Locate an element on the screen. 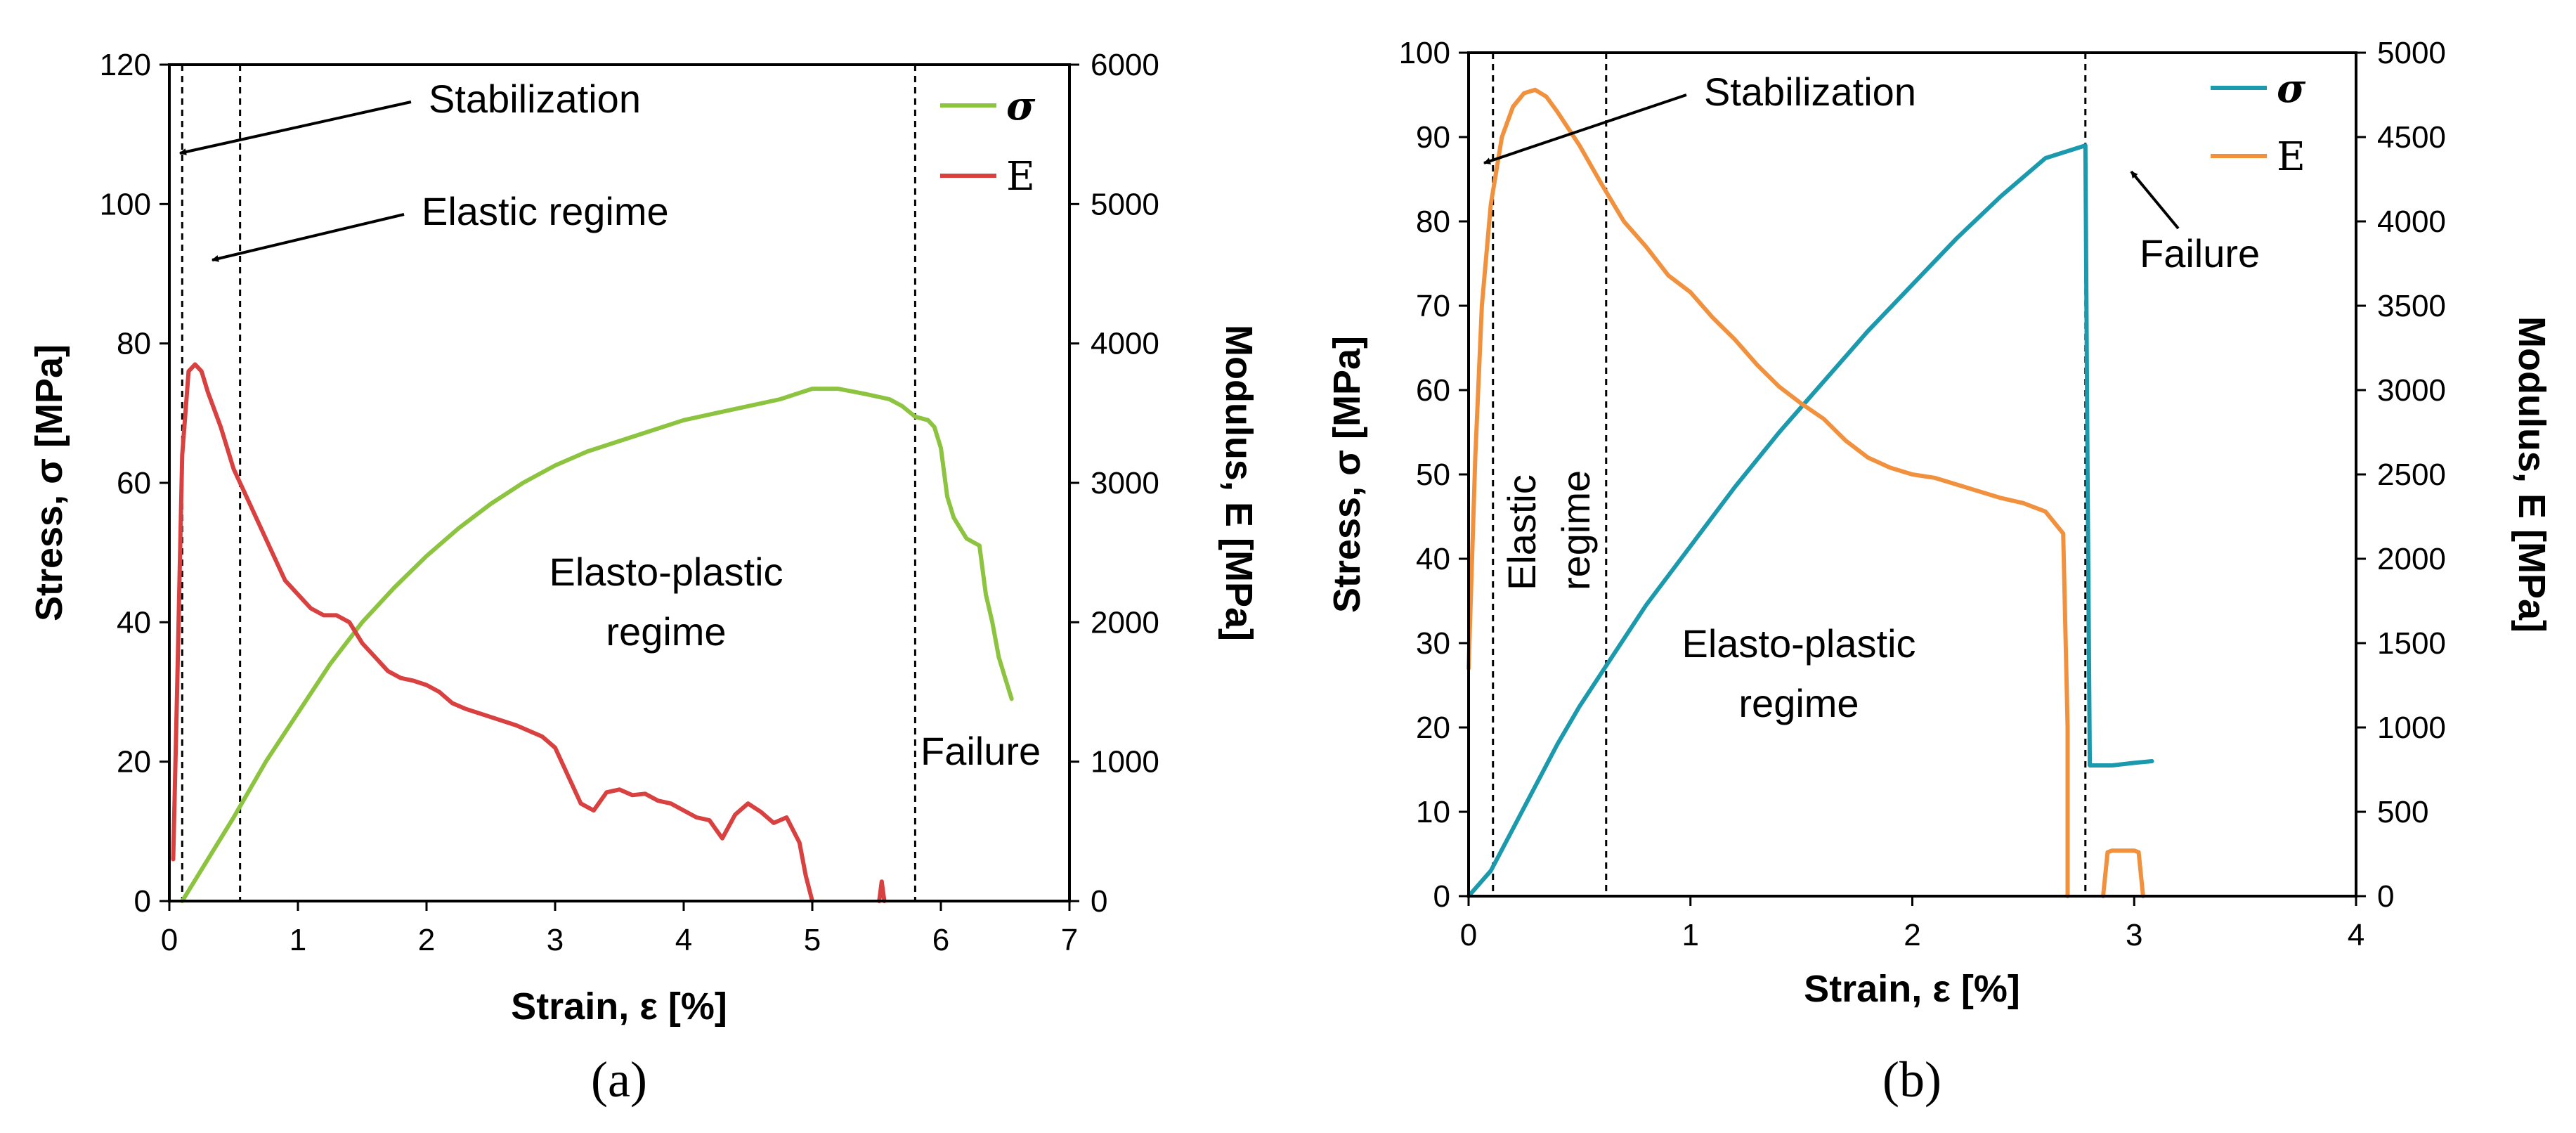  a-y2-tick-label: 1000 is located at coordinates (1125, 762).